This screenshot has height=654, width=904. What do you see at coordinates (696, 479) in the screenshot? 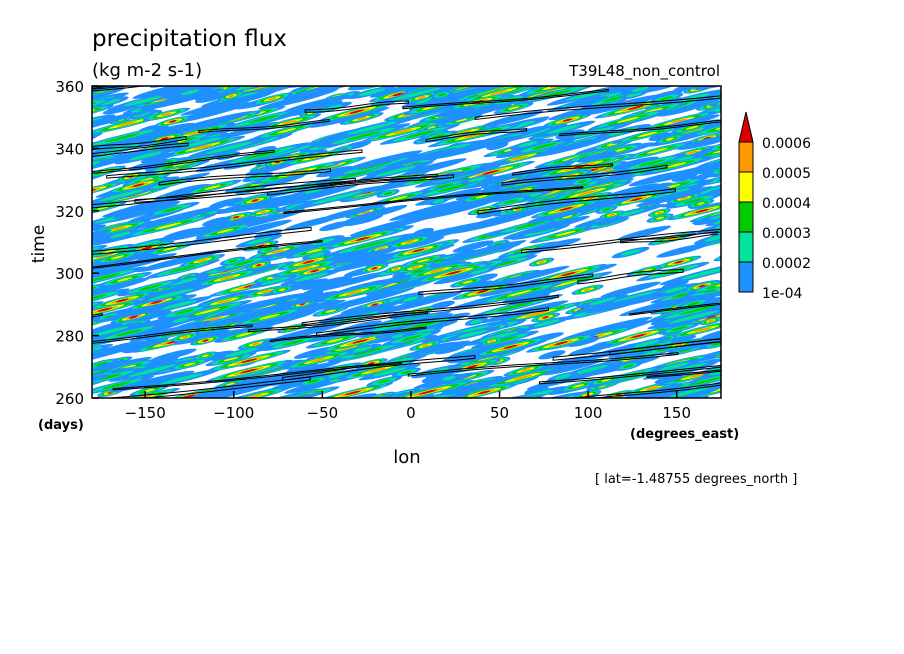
I see `latitude-note: [ lat=-1.48755 degrees_north ]` at bounding box center [696, 479].